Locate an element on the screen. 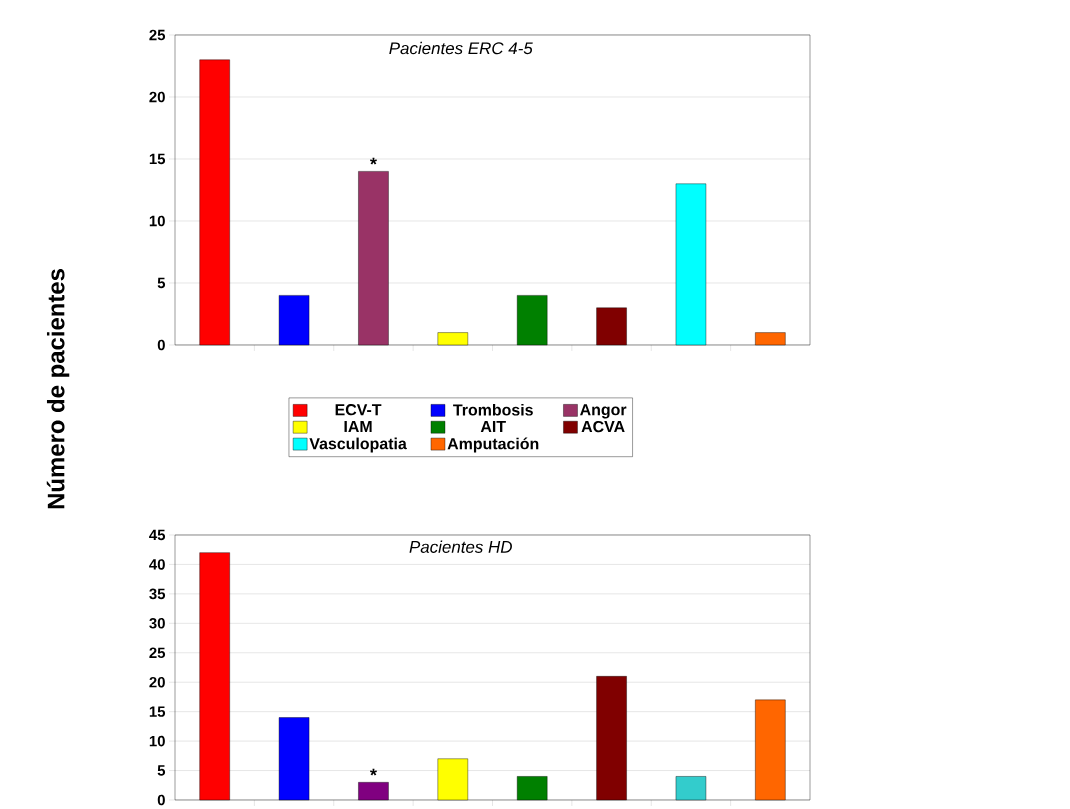  legend-label: IAM is located at coordinates (358, 426).